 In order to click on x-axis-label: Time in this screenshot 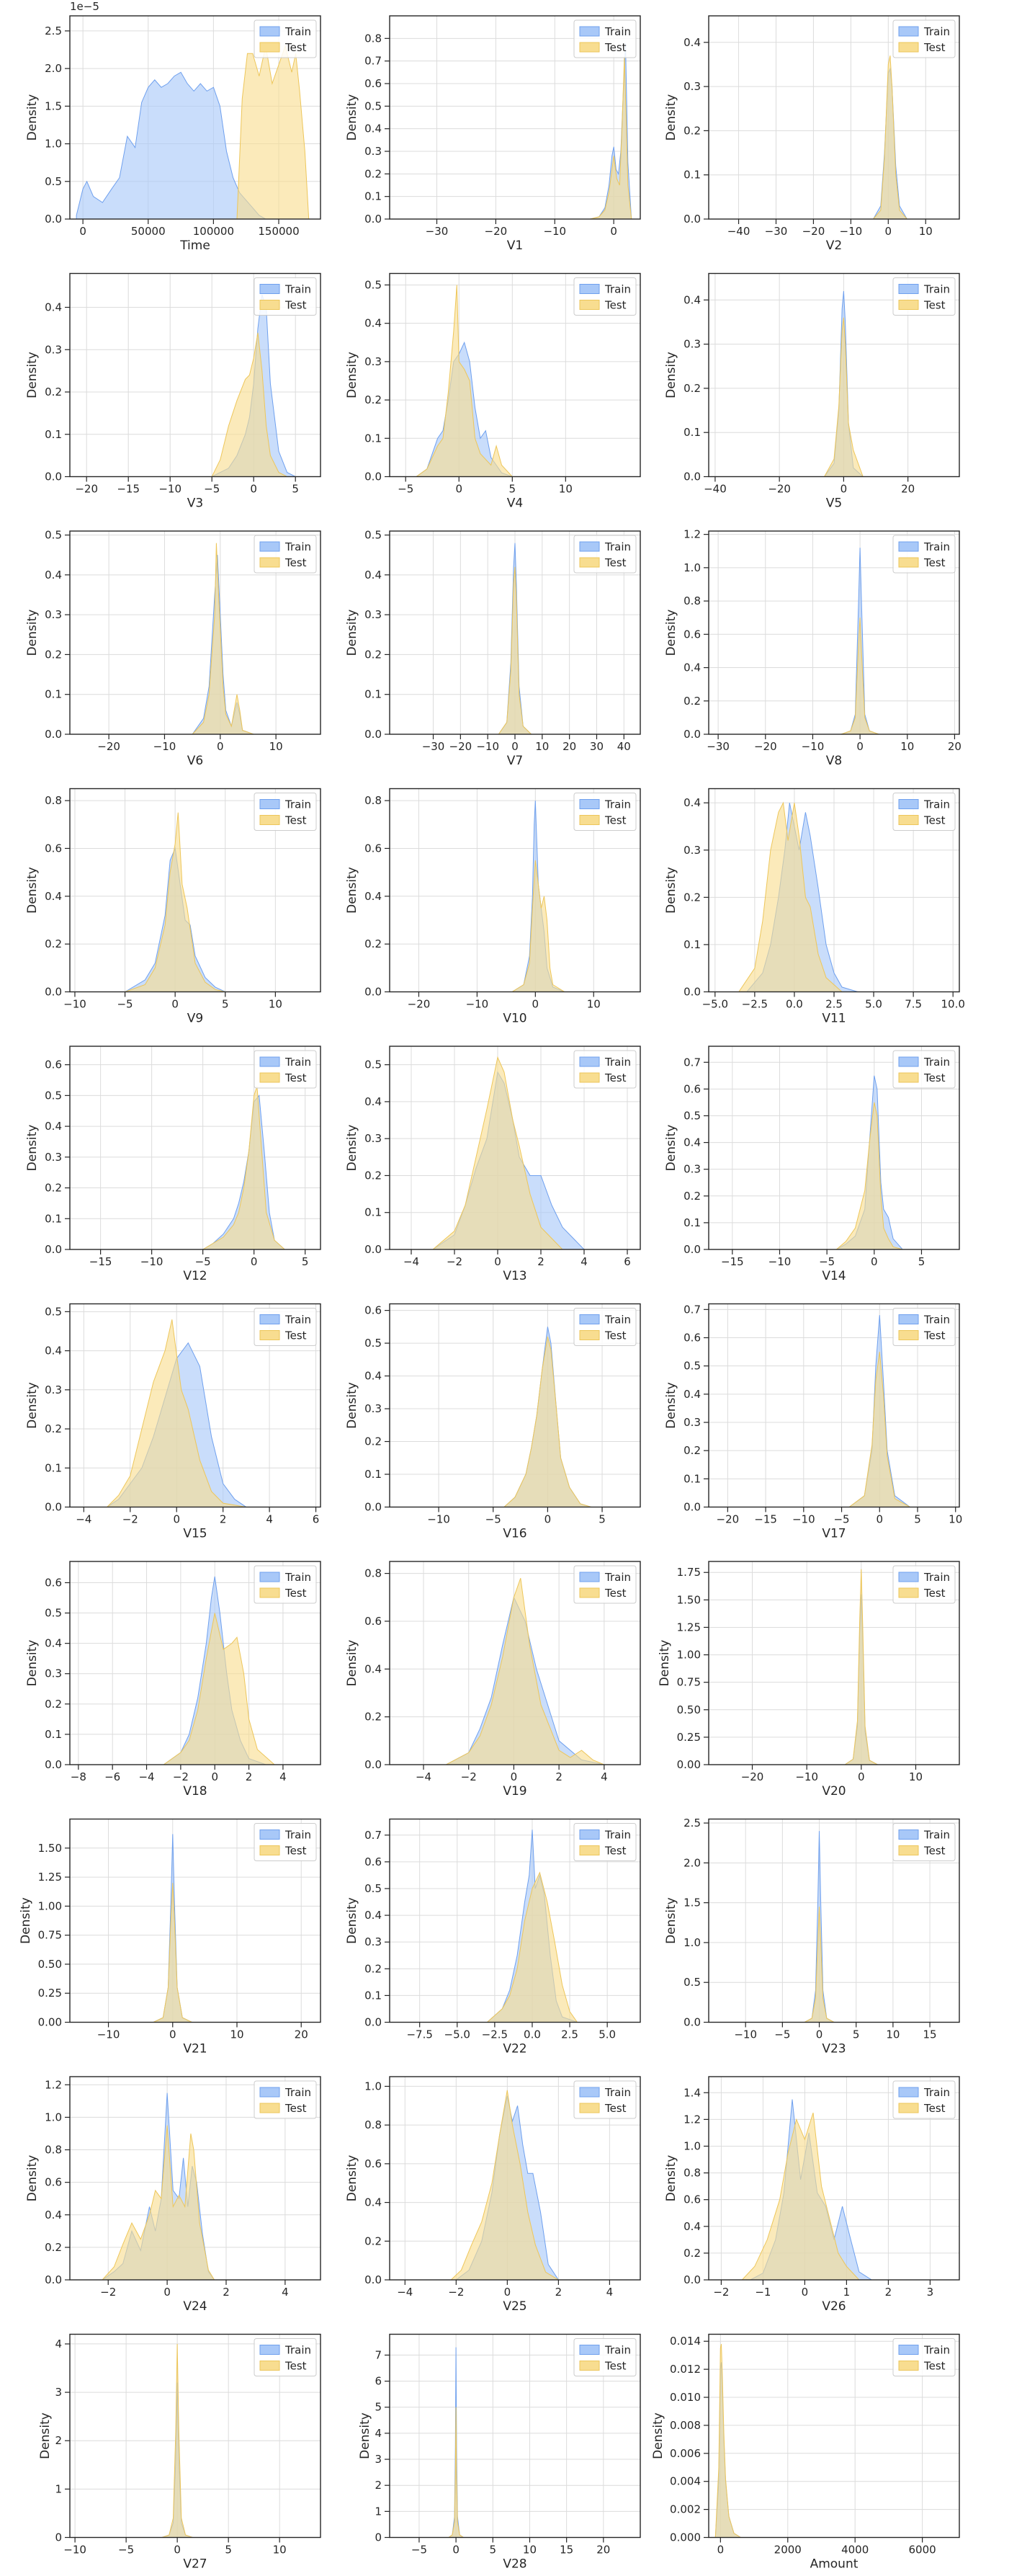, I will do `click(194, 246)`.